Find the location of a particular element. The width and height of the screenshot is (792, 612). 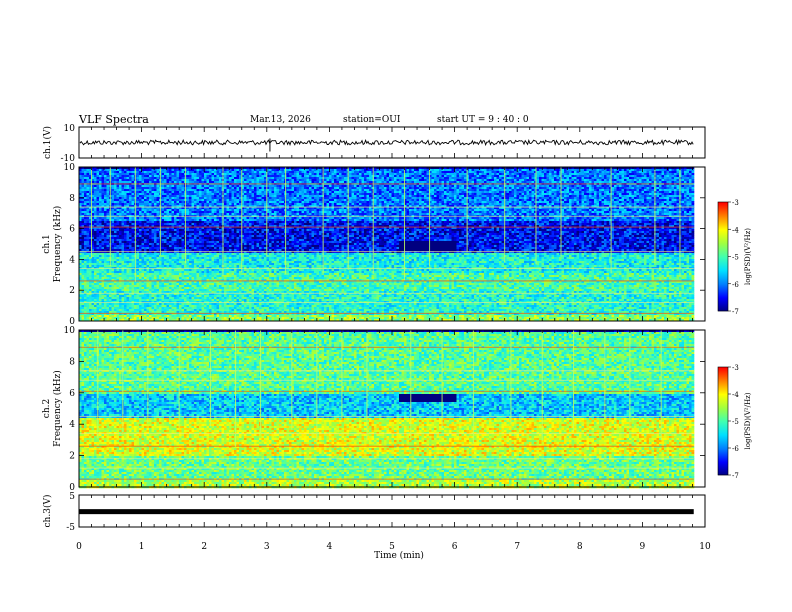

ch1-ytick-top: 10 is located at coordinates (70, 129).